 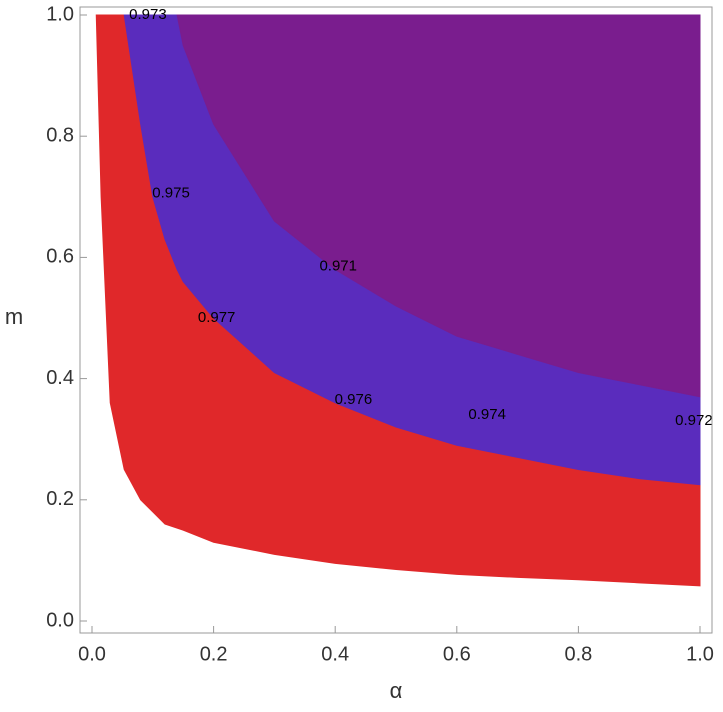 What do you see at coordinates (60, 620) in the screenshot?
I see `y-tick-label: 0.0` at bounding box center [60, 620].